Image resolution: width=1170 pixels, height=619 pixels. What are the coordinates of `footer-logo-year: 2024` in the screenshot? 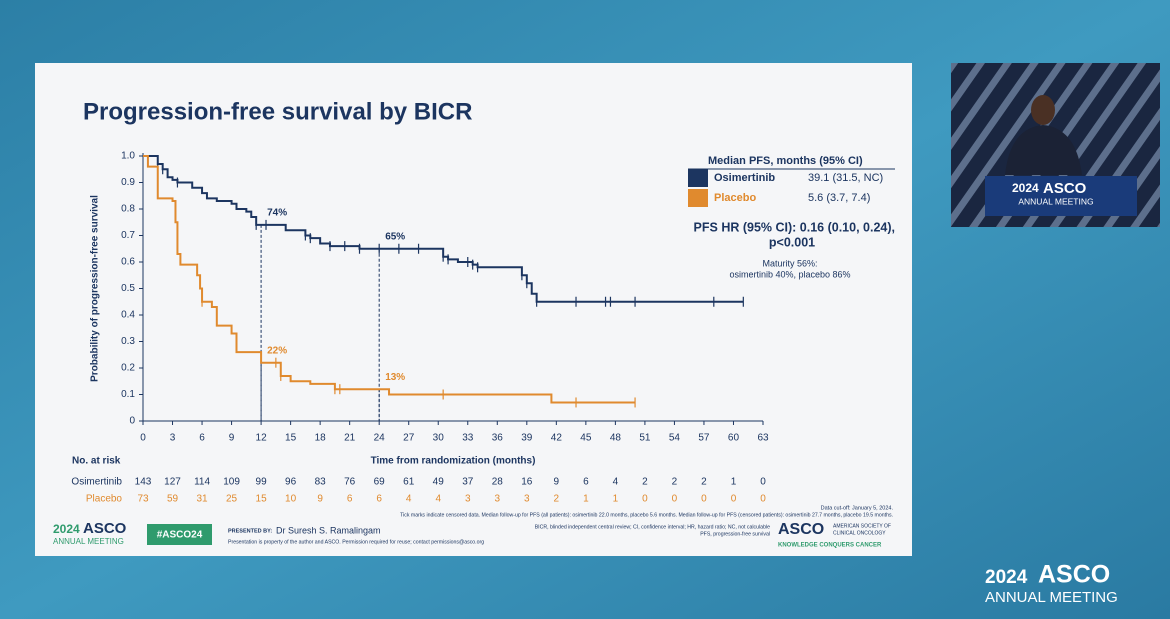 It's located at (66, 529).